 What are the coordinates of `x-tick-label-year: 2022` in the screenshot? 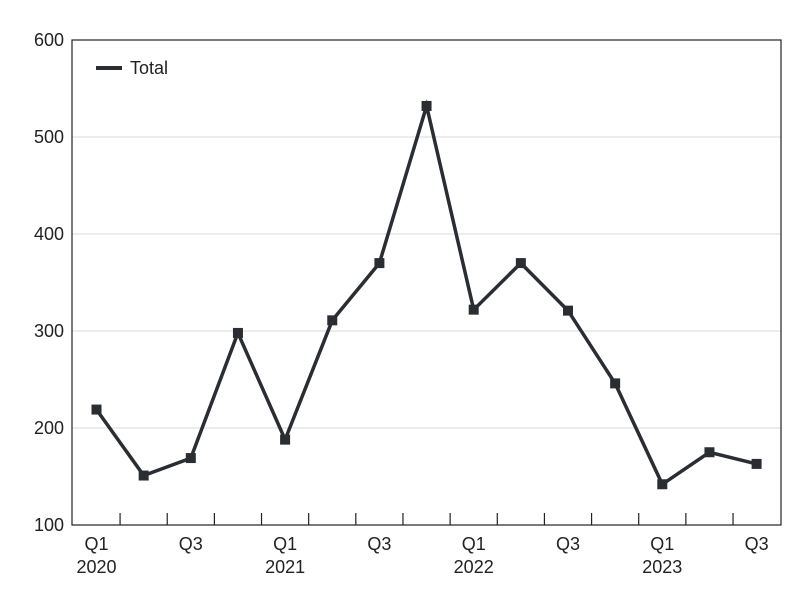 It's located at (474, 567).